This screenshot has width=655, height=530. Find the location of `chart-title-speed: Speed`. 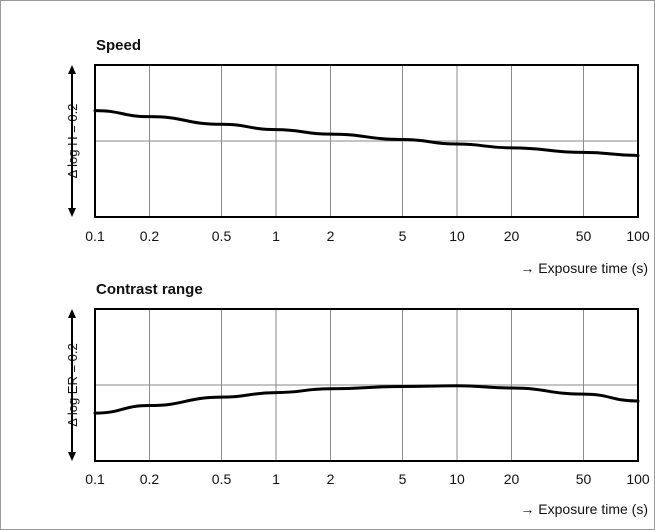

chart-title-speed: Speed is located at coordinates (118, 45).